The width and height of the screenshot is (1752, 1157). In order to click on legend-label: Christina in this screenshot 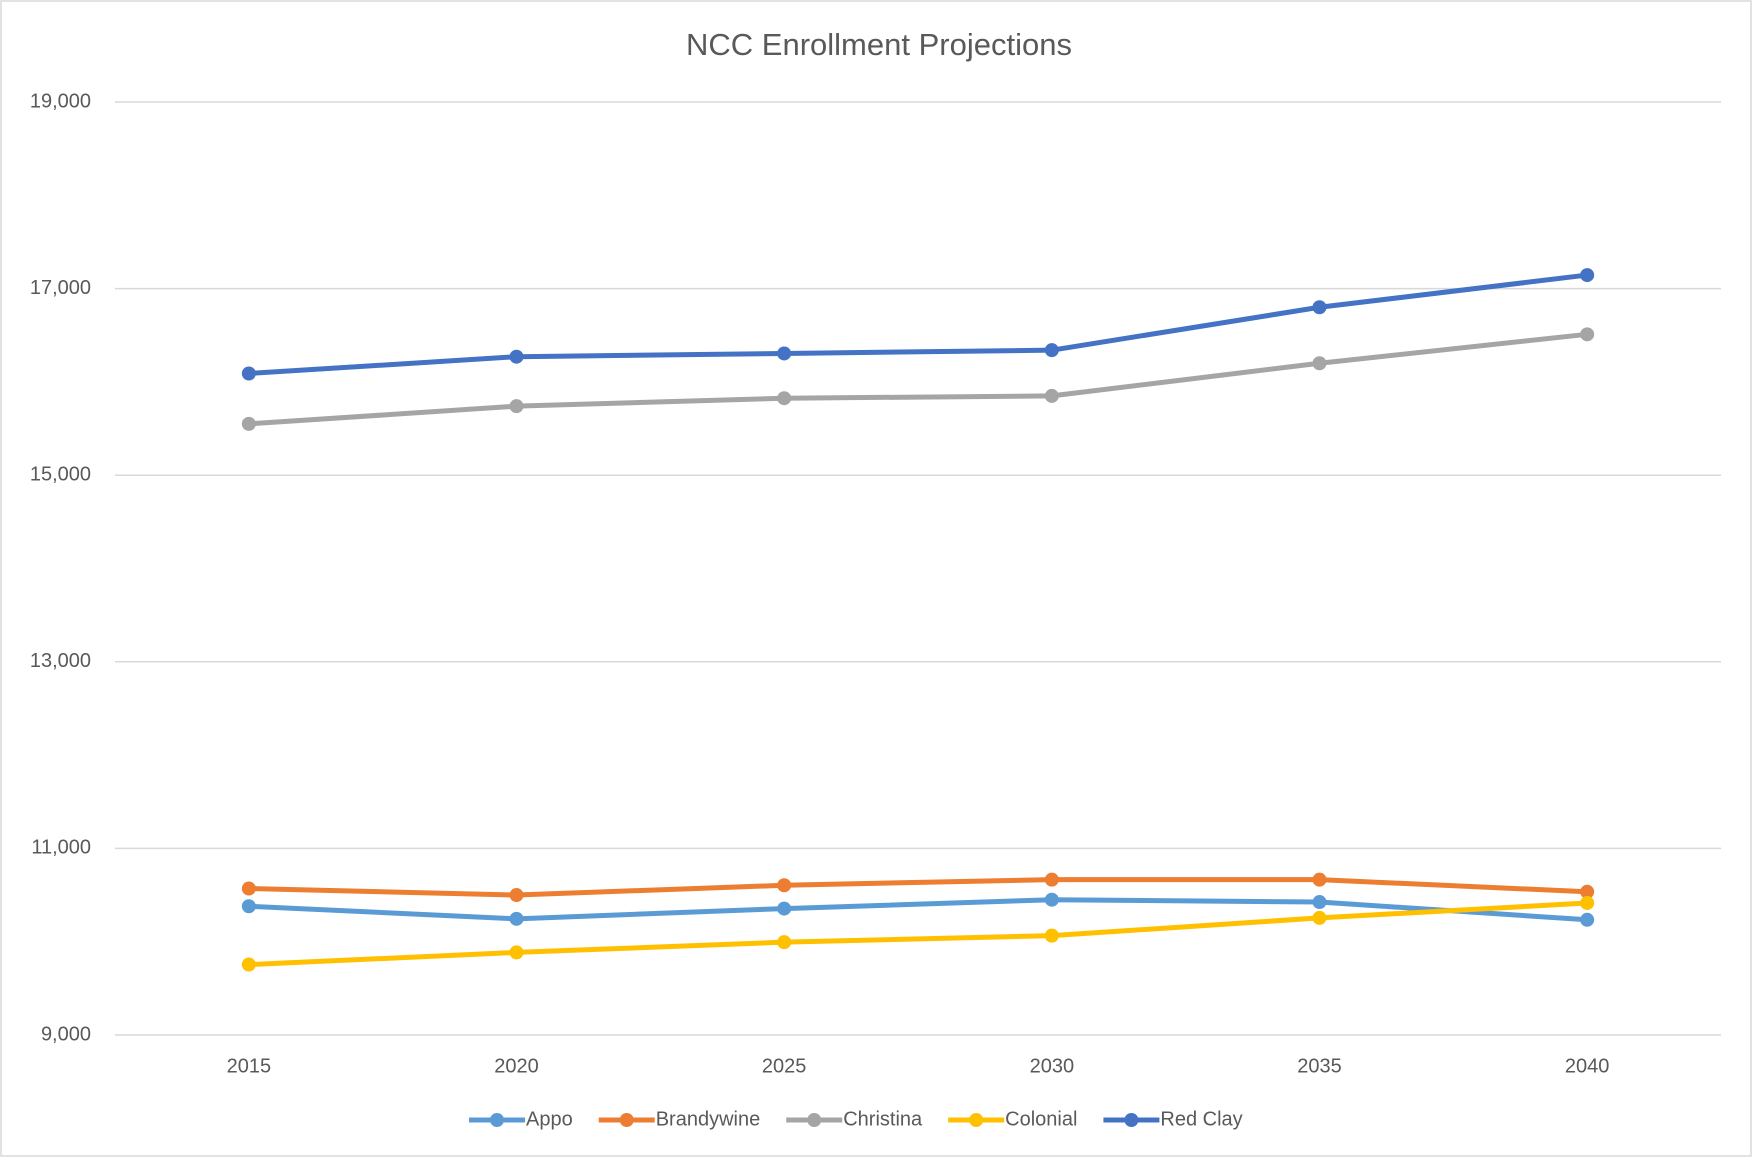, I will do `click(883, 1119)`.